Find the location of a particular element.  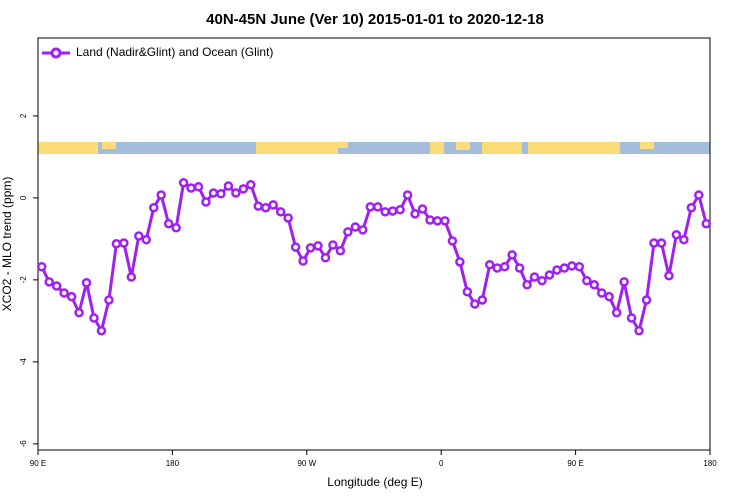

x-axis-label: Longitude (deg E) is located at coordinates (374, 482).